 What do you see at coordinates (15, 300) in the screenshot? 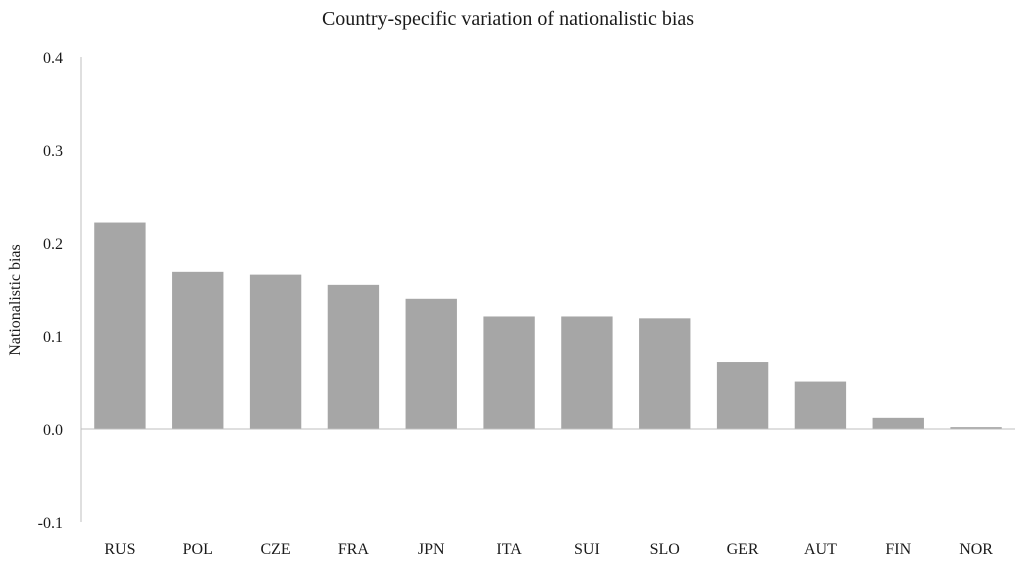
I see `y-axis-title: Nationalistic bias` at bounding box center [15, 300].